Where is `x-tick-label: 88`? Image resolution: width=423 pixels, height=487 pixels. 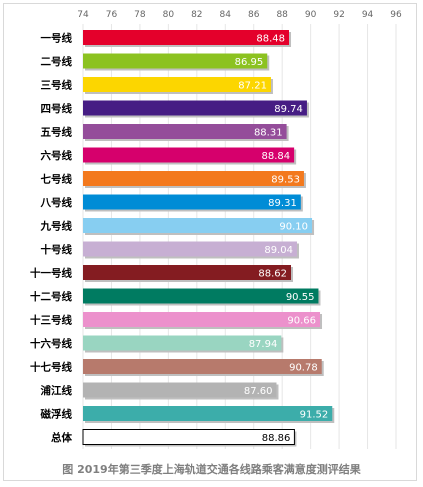
x-tick-label: 88 is located at coordinates (282, 15).